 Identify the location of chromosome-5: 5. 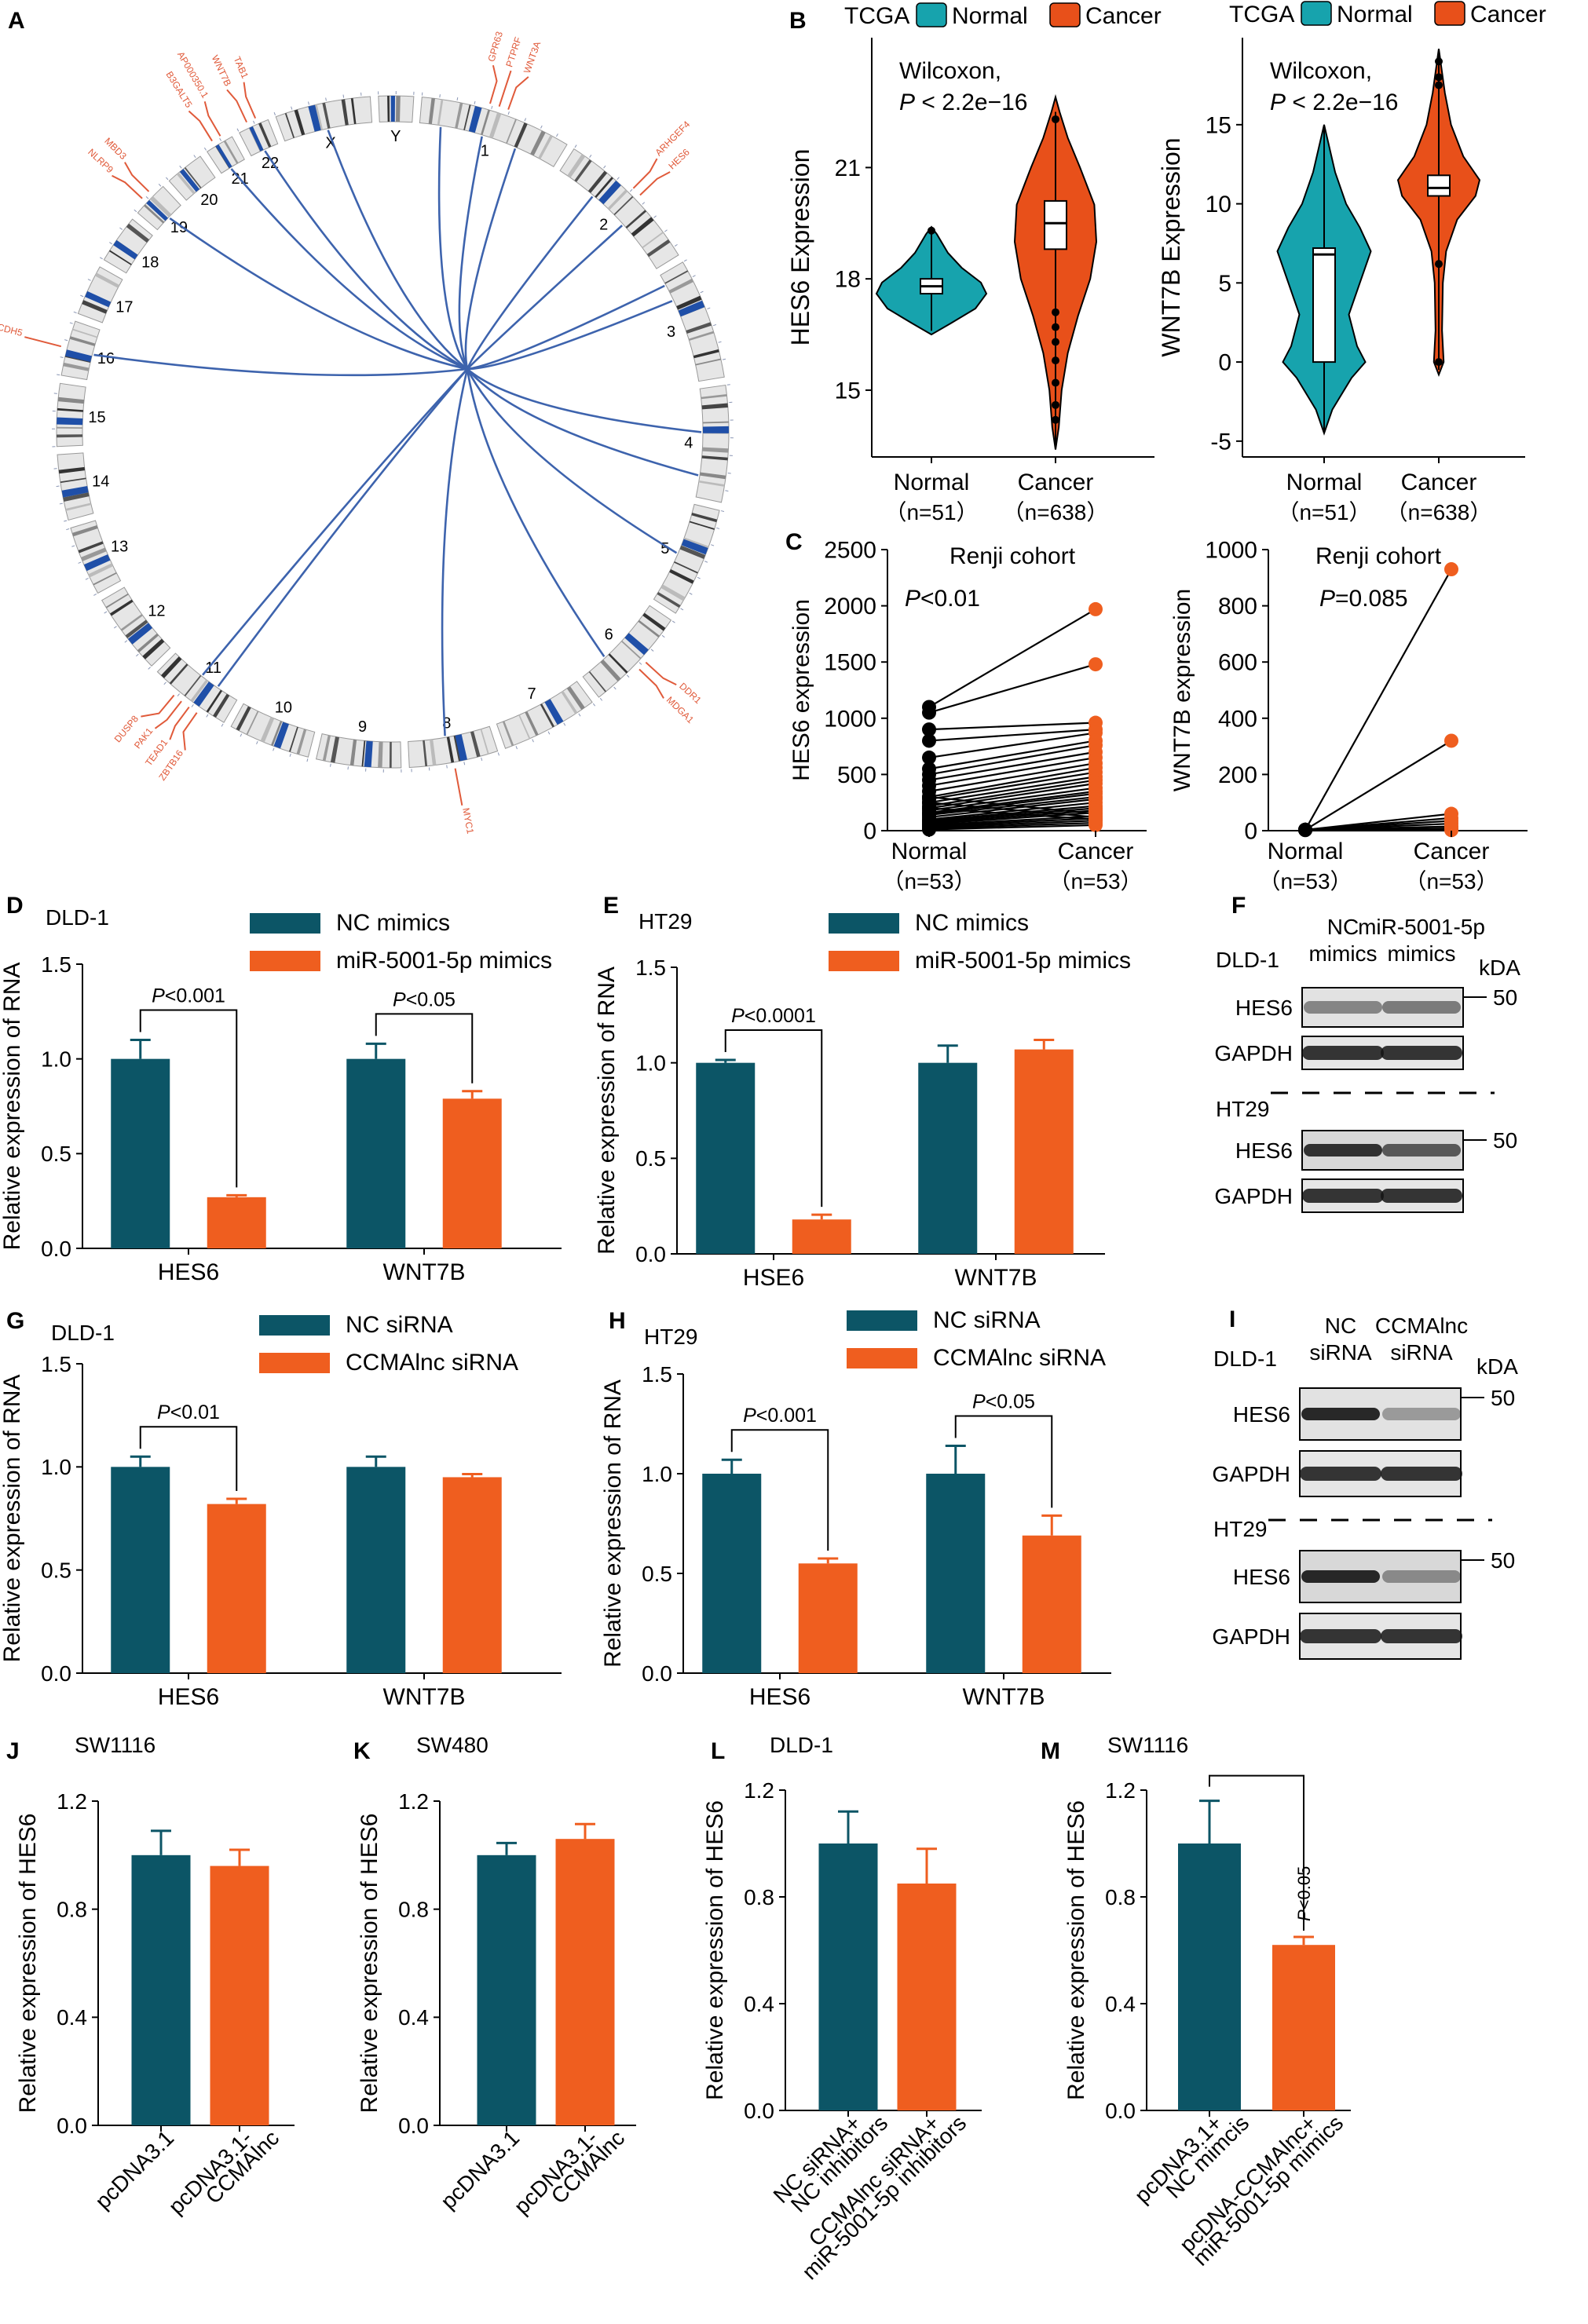
(689, 558).